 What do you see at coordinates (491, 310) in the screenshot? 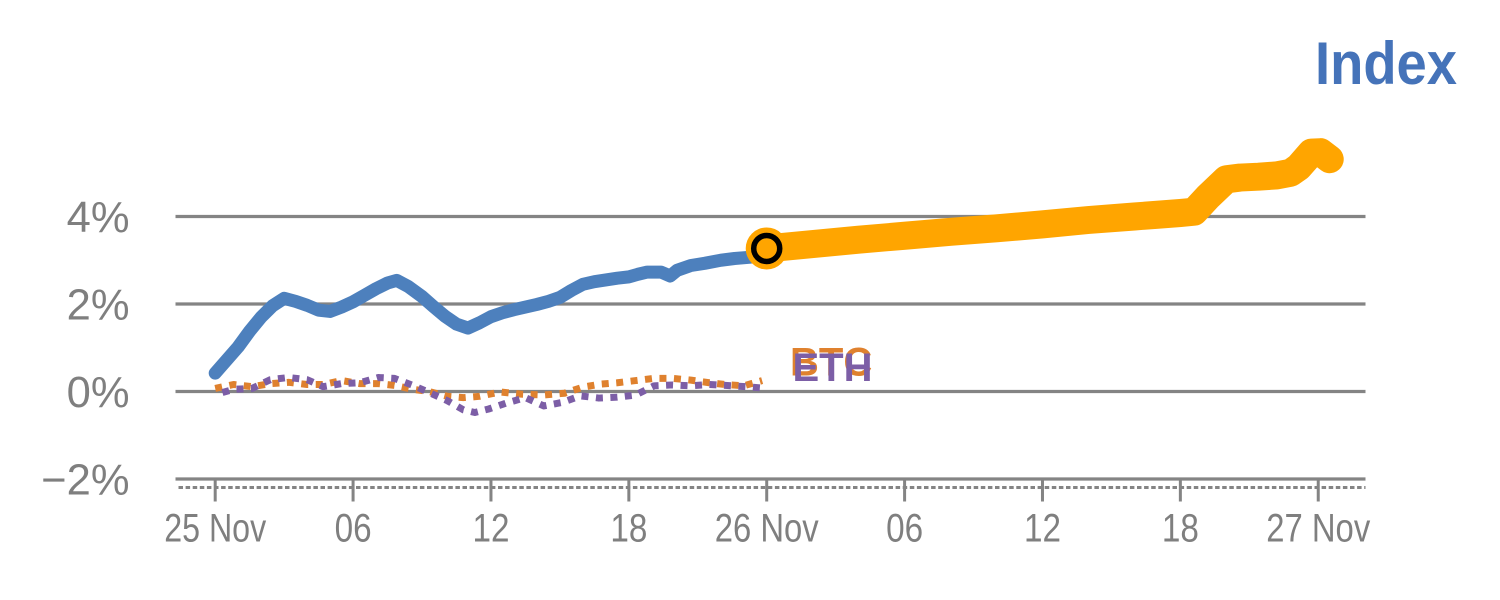
I see `series-index-line` at bounding box center [491, 310].